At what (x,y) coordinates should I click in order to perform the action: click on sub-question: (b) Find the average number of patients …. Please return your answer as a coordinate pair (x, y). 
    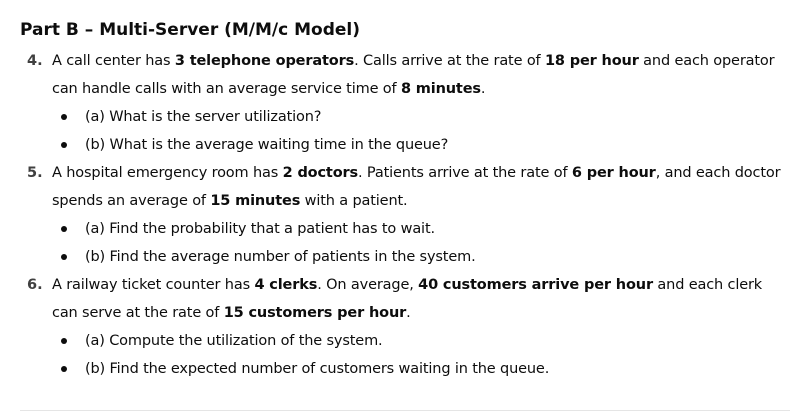
    Looking at the image, I should click on (402, 257).